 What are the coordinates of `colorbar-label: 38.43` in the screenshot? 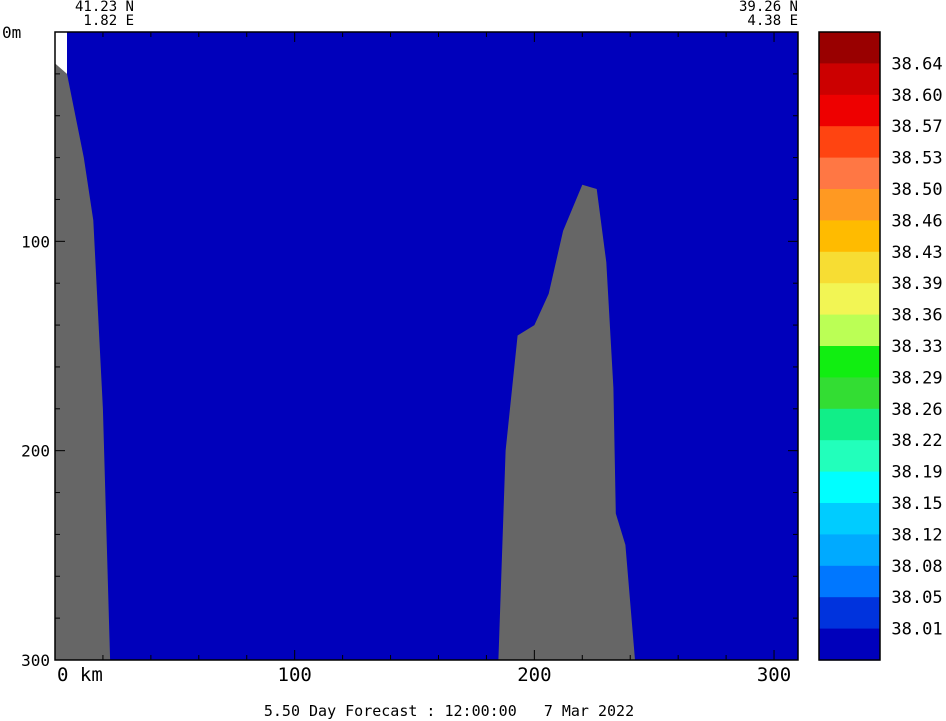 It's located at (916, 253).